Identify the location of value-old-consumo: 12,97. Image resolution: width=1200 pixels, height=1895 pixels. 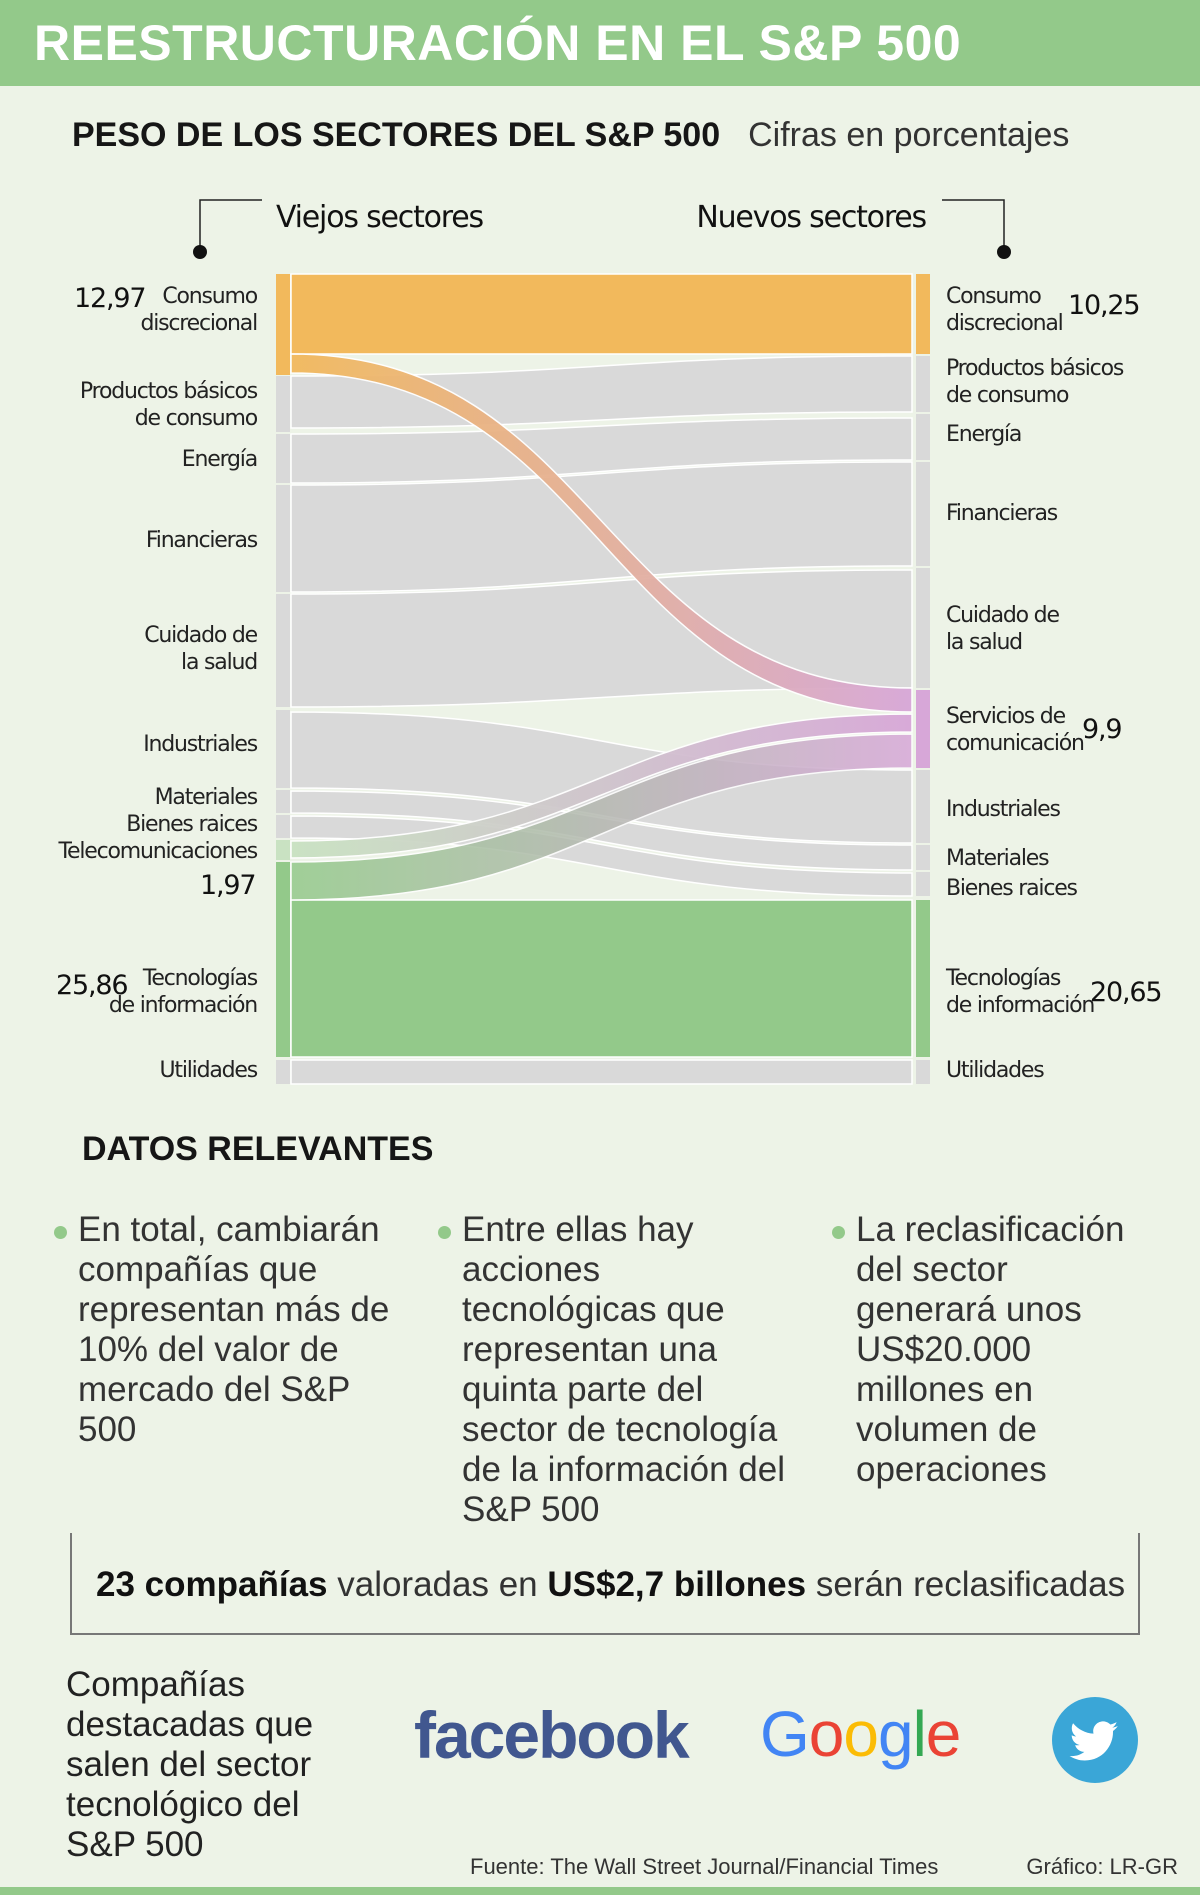
(110, 298).